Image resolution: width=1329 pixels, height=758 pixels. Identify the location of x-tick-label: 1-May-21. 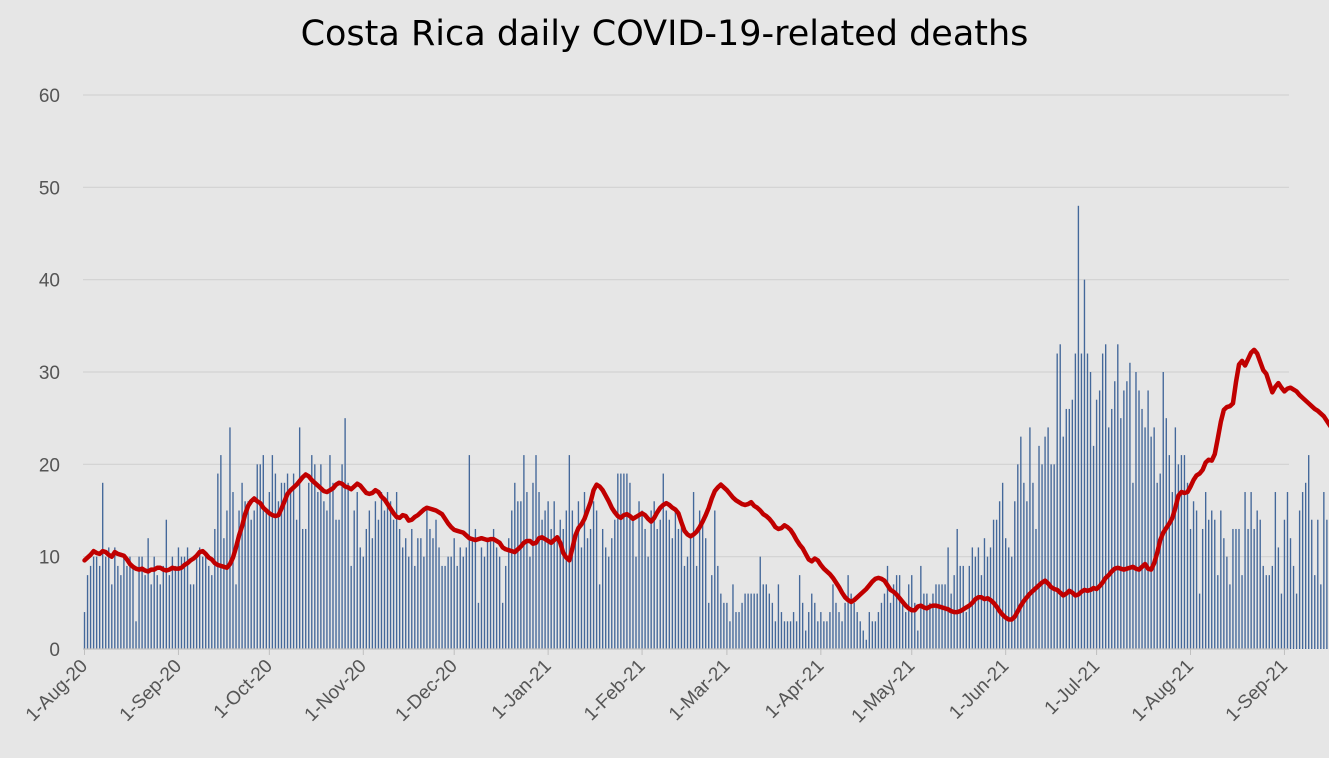
(884, 692).